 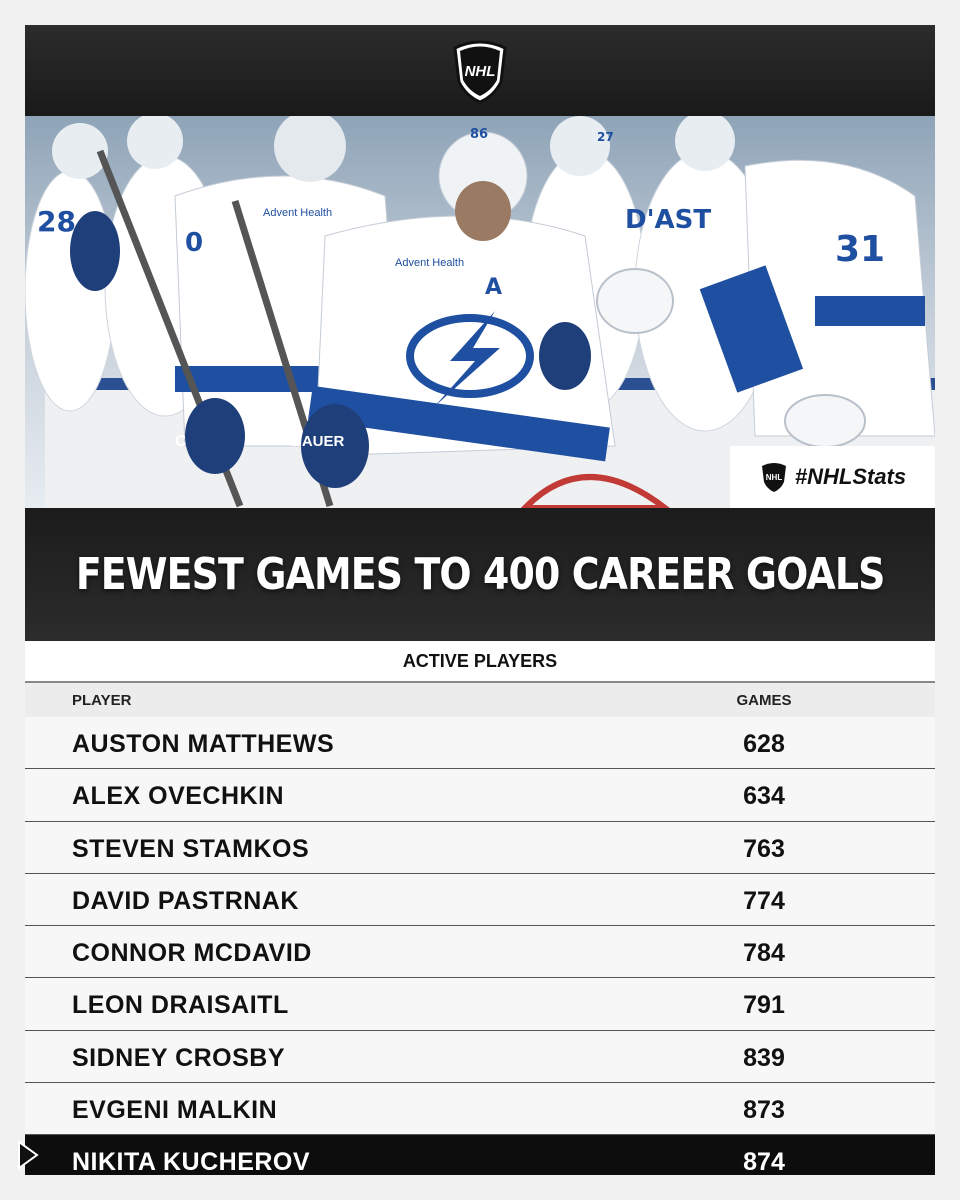 I want to click on games-value: 628, so click(x=764, y=744).